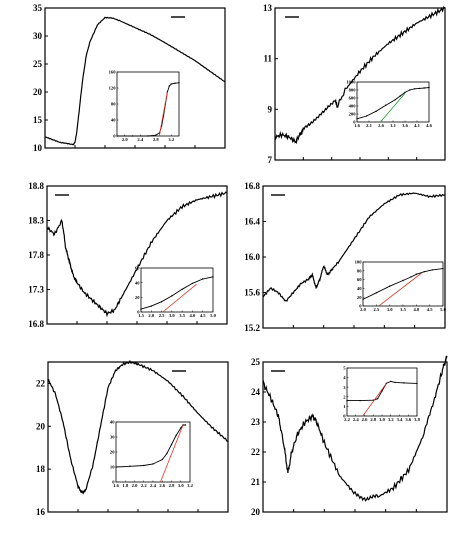 This screenshot has width=458, height=550. Describe the element at coordinates (152, 454) in the screenshot. I see `inset-plot: 1.6 1.8 2.0 2.2 2.4 2.6 2.8 3.0 3.2 0 10 20 30 40` at that location.